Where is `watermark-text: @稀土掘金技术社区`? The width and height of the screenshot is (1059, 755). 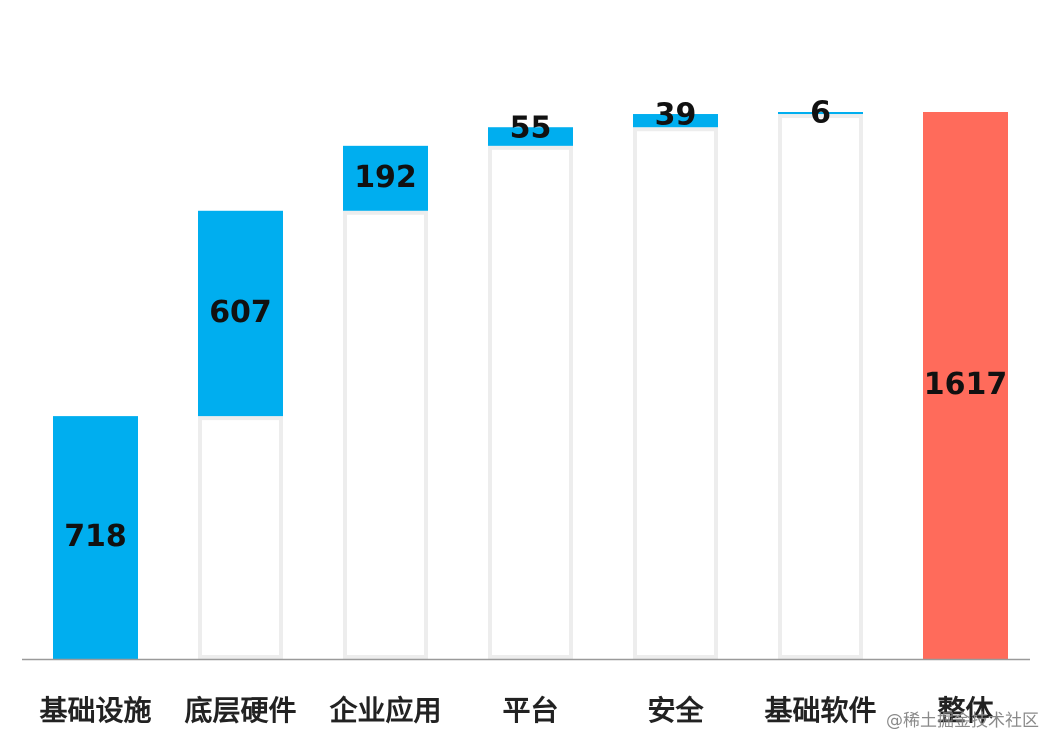
watermark-text: @稀土掘金技术社区 is located at coordinates (962, 721).